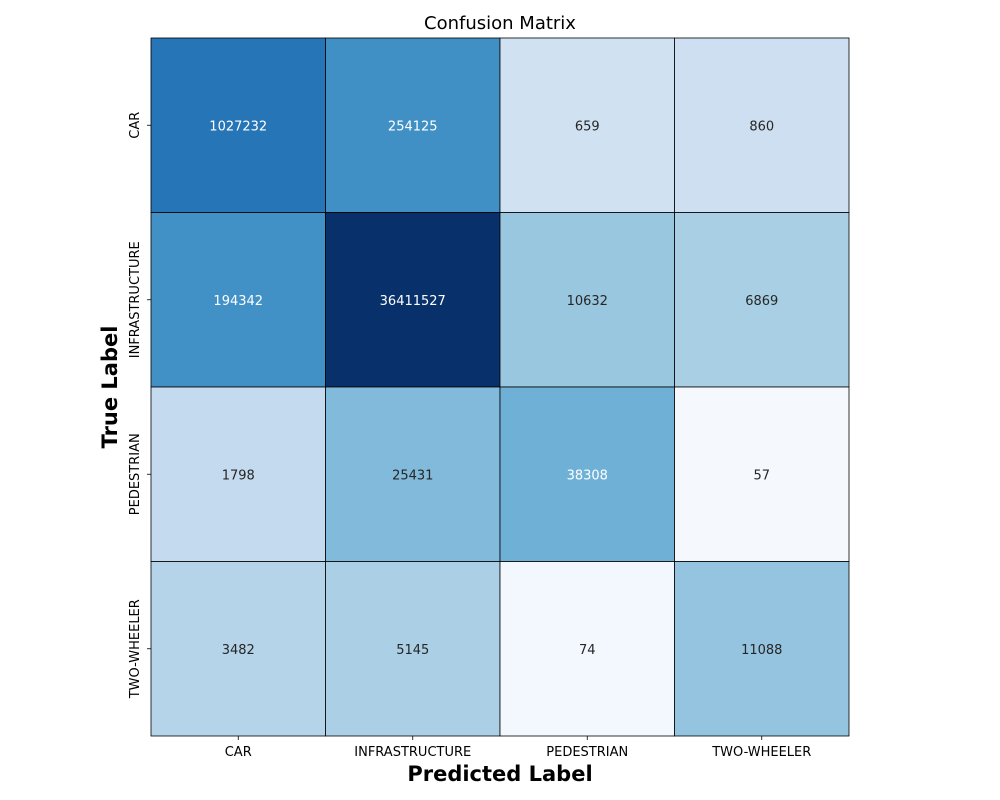  I want to click on cell-value-label: 194342, so click(238, 301).